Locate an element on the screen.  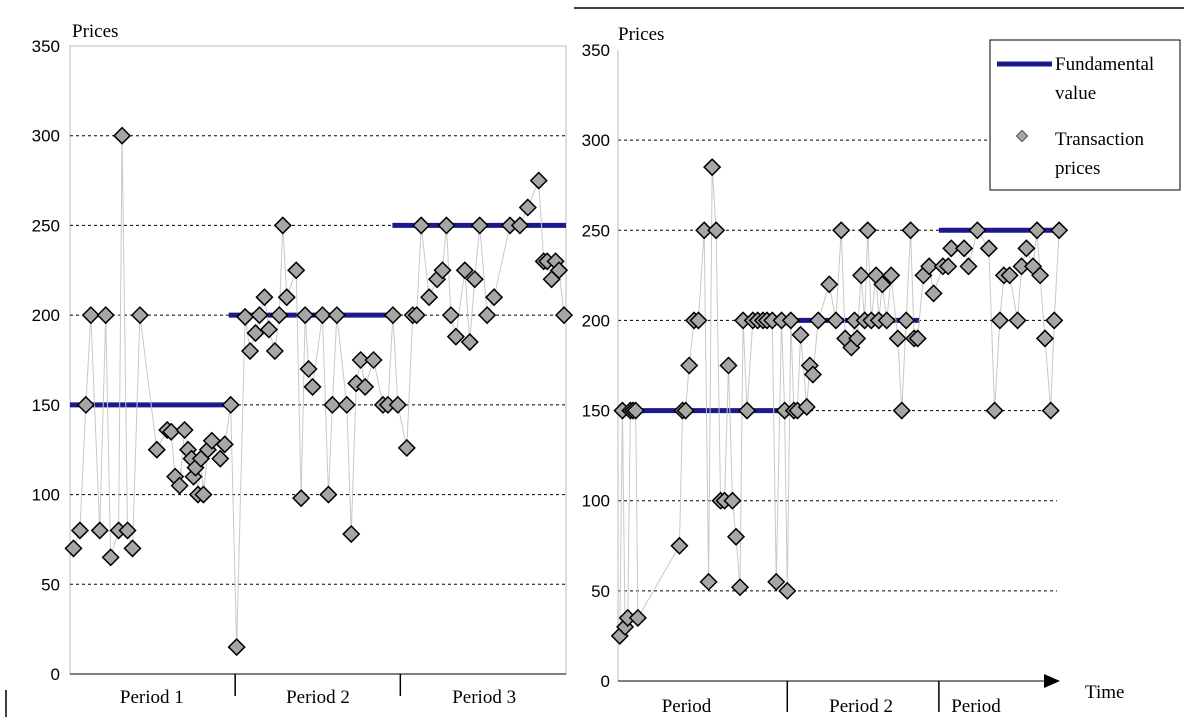
chart-2-y-axis-title: Prices is located at coordinates (641, 34).